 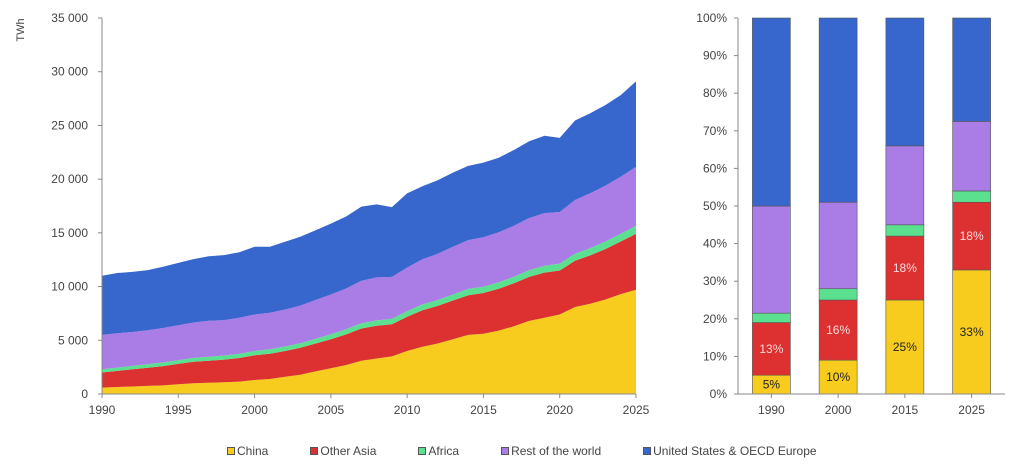 I want to click on bar-segment-rest-of-the-world-2000, so click(x=838, y=245).